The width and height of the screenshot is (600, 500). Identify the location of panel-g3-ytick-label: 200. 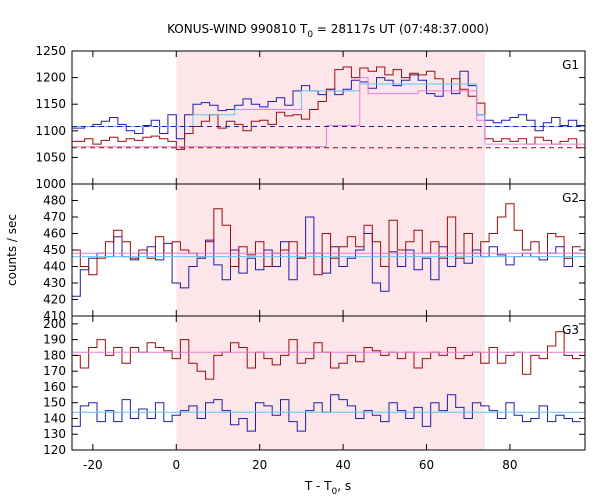
(54, 324).